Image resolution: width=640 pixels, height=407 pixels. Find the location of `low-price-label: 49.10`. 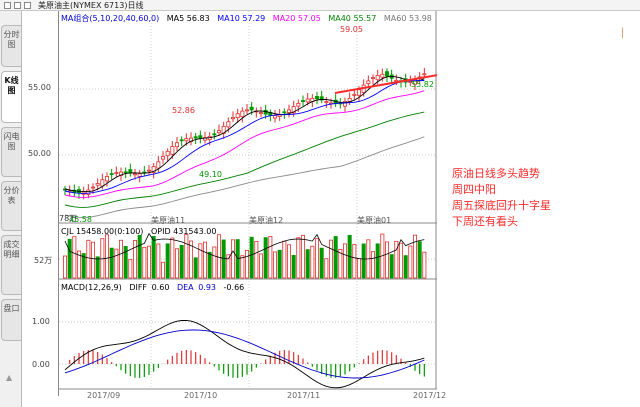

low-price-label: 49.10 is located at coordinates (210, 174).